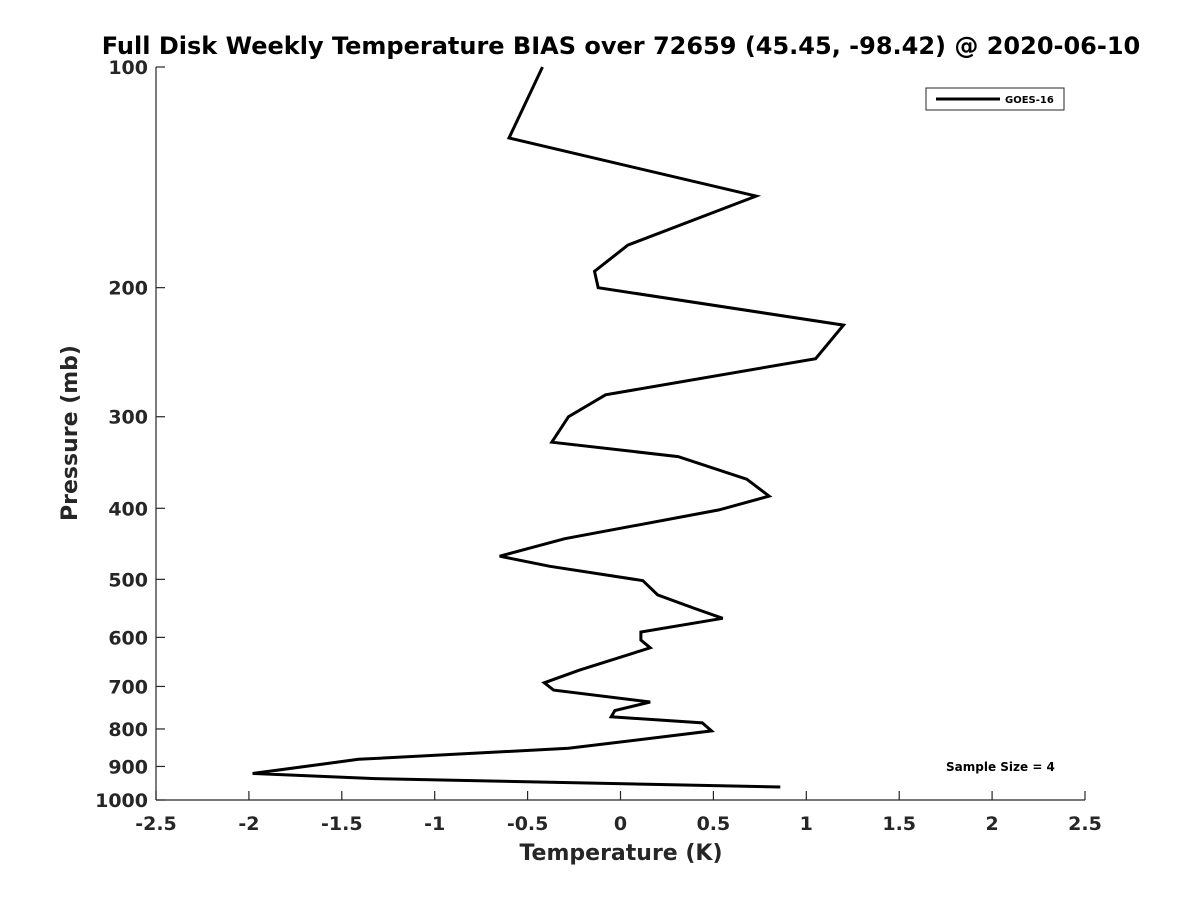 Image resolution: width=1200 pixels, height=900 pixels. Describe the element at coordinates (128, 687) in the screenshot. I see `y-tick-label: 700` at that location.